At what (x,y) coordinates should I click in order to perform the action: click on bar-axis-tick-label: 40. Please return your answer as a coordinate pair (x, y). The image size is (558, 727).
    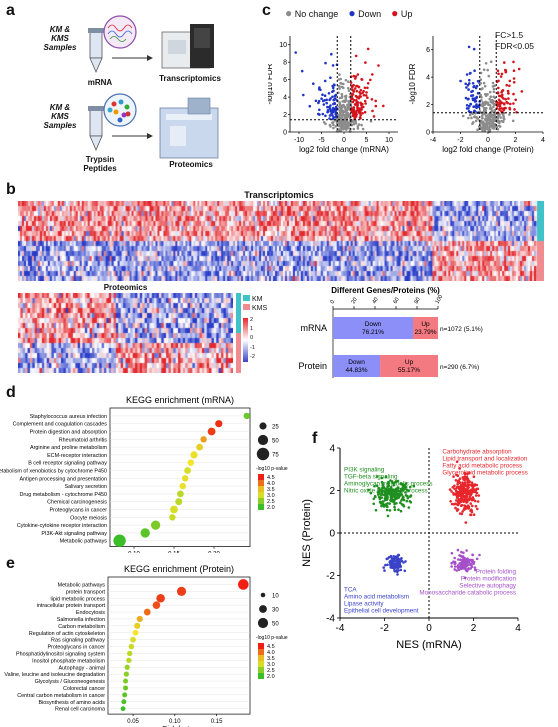
    Looking at the image, I should click on (376, 301).